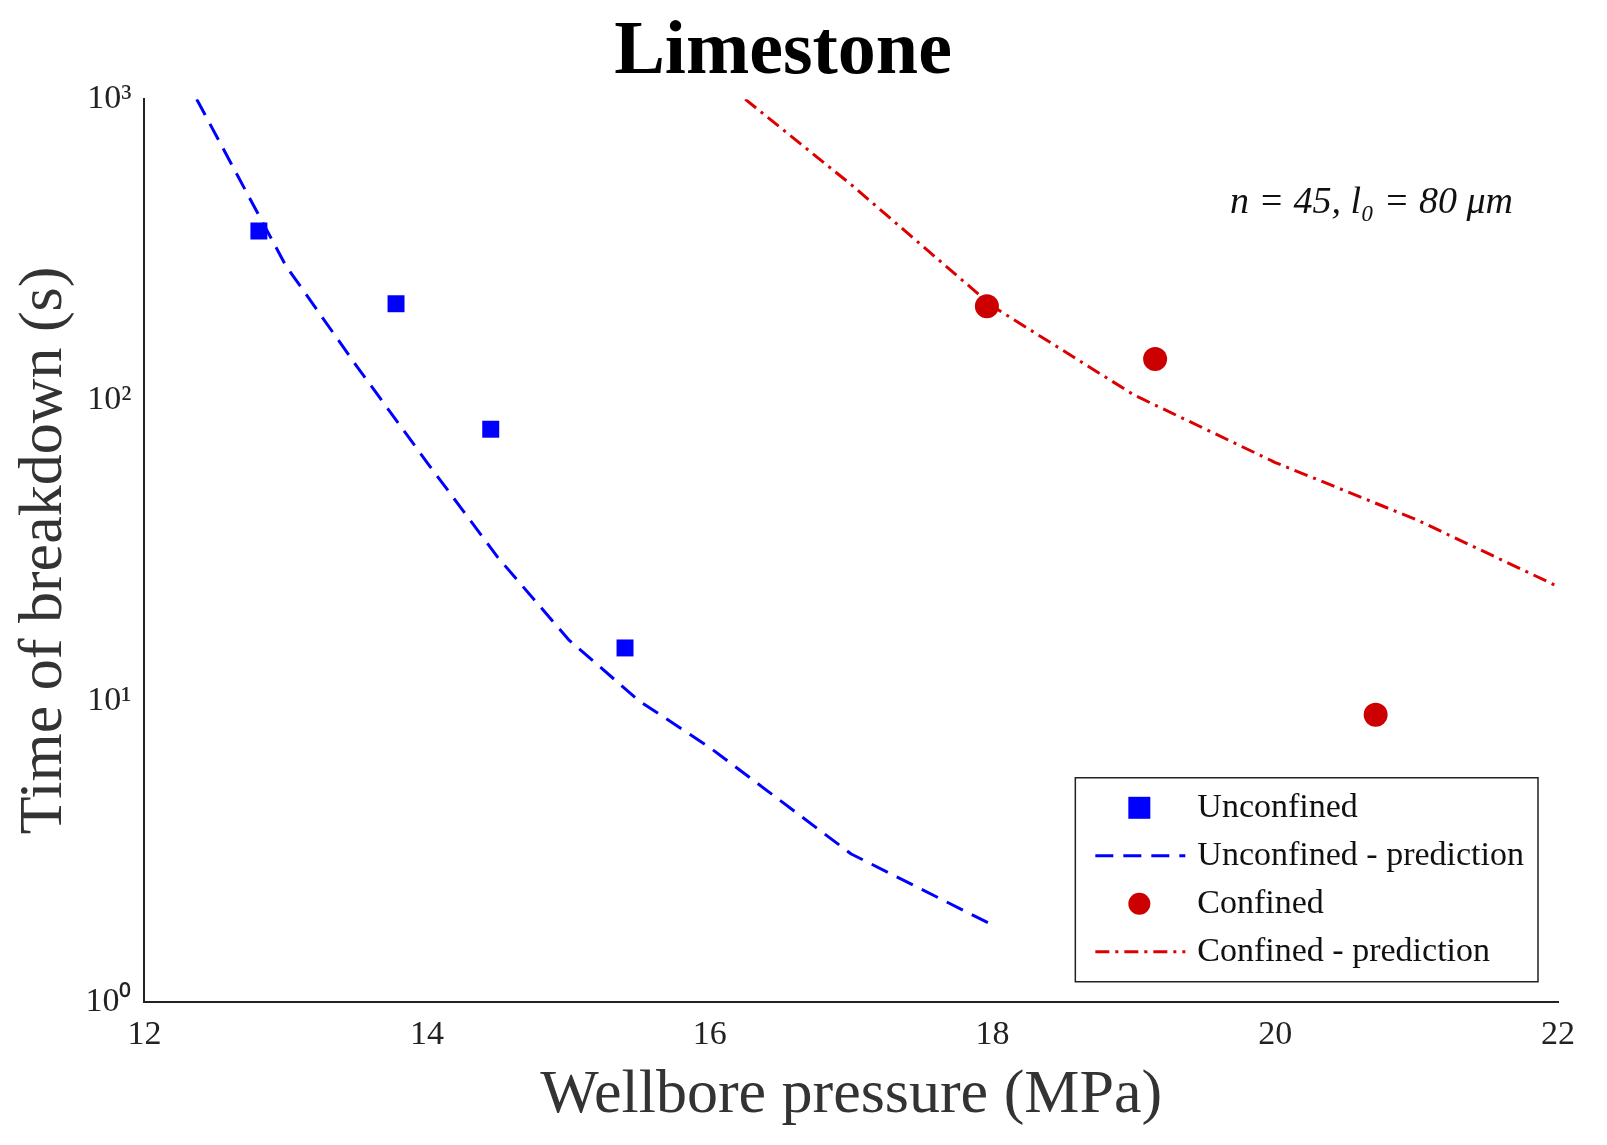  I want to click on x-tick-label: 18, so click(992, 1033).